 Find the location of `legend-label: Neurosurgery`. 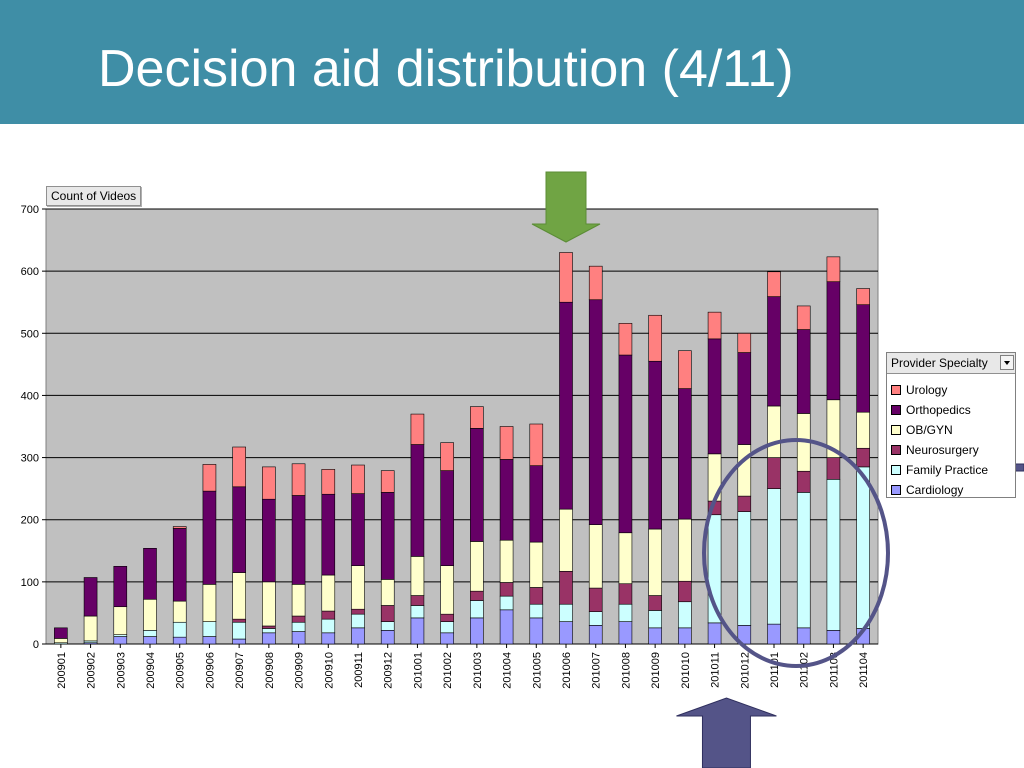

legend-label: Neurosurgery is located at coordinates (942, 450).